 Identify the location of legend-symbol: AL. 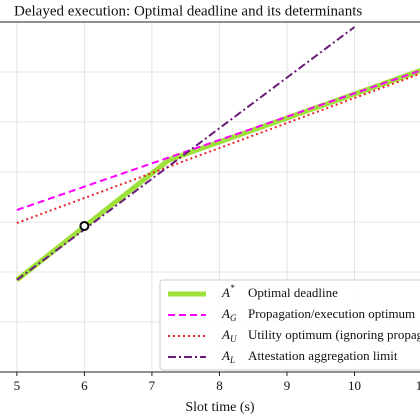
(228, 356).